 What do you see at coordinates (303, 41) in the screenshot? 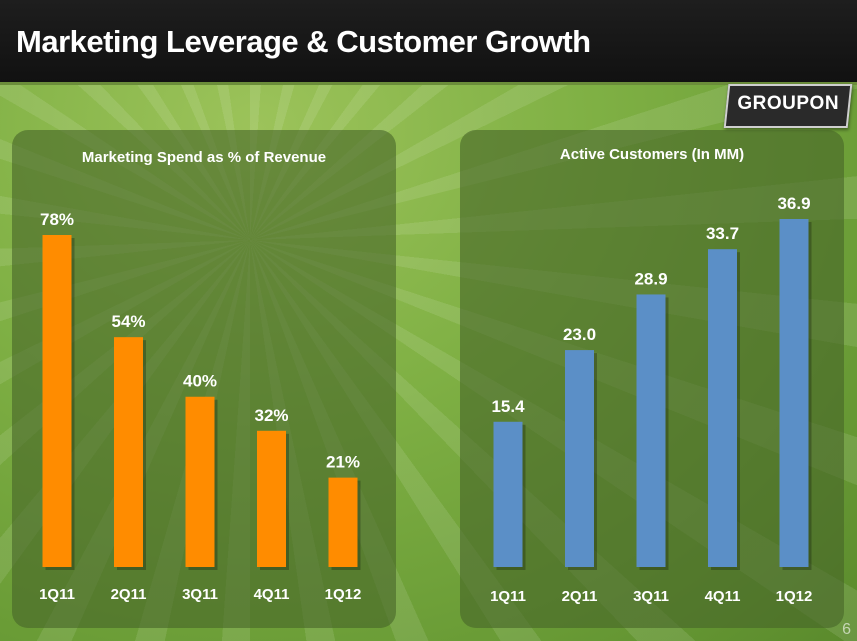
I see `page-title: Marketing Leverage & Customer Growth` at bounding box center [303, 41].